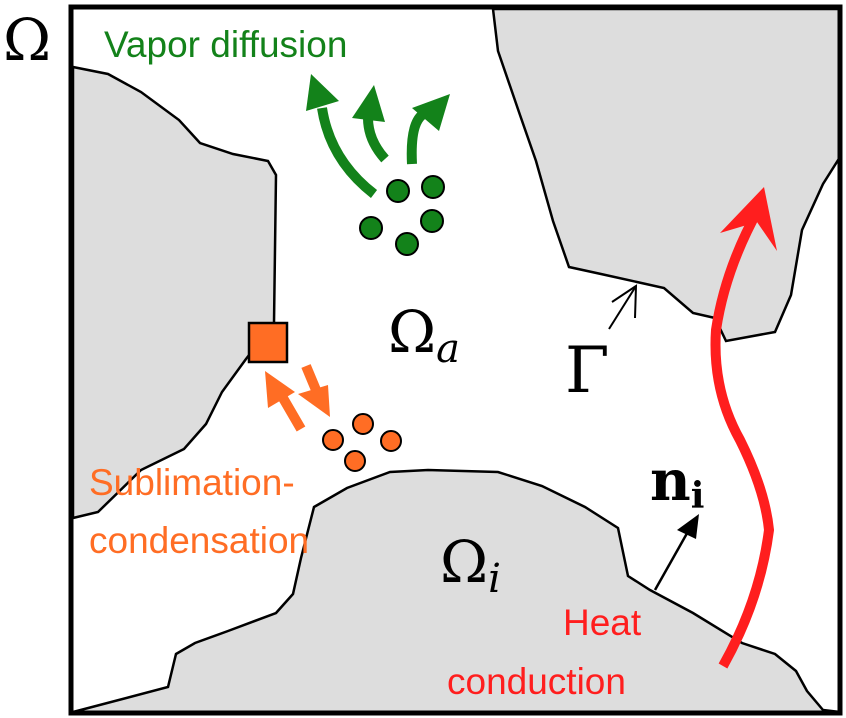 The width and height of the screenshot is (846, 718). What do you see at coordinates (587, 371) in the screenshot?
I see `interface-label: Γ` at bounding box center [587, 371].